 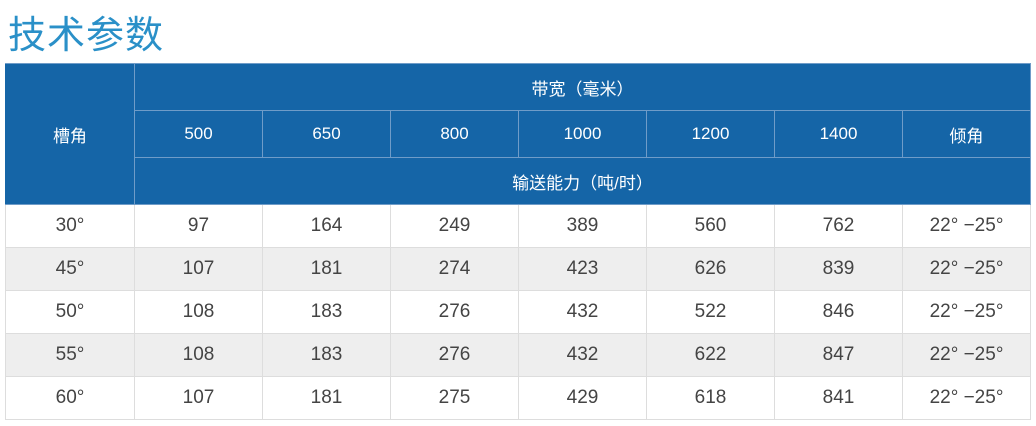 What do you see at coordinates (326, 226) in the screenshot?
I see `cell-capacity: 164` at bounding box center [326, 226].